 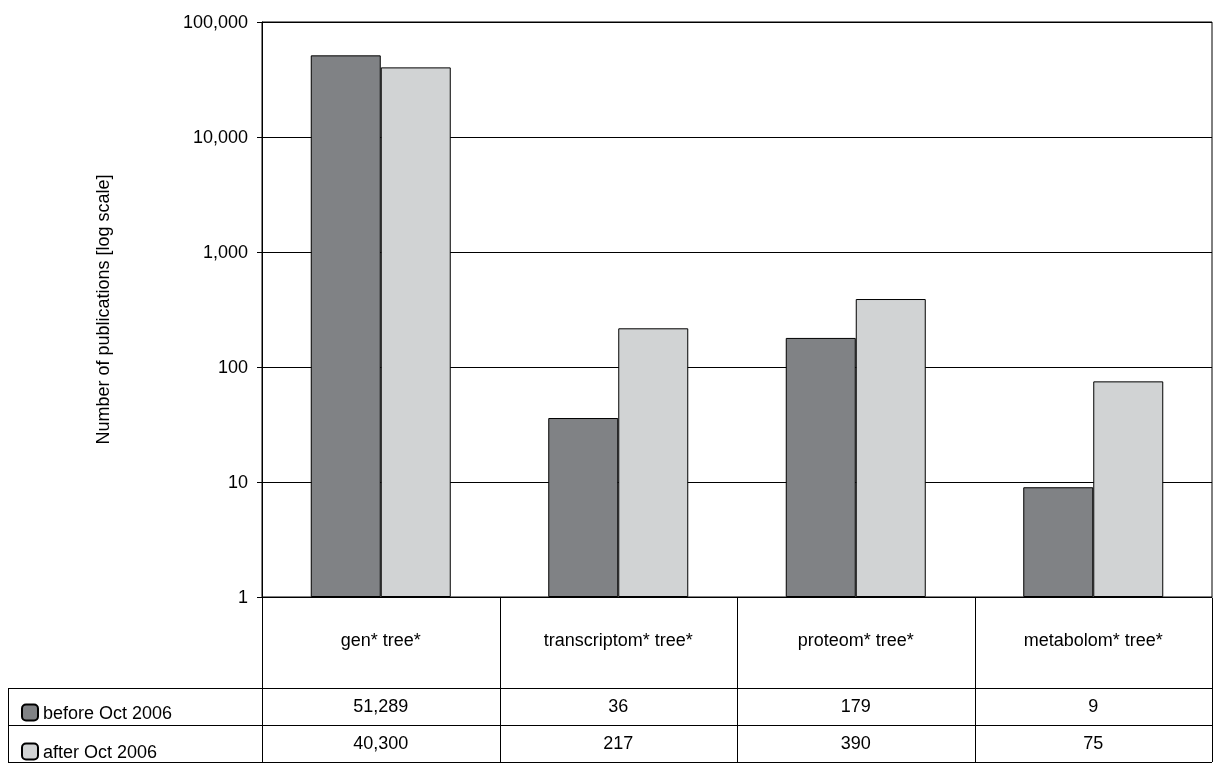 What do you see at coordinates (232, 367) in the screenshot?
I see `y-tick-label: 100` at bounding box center [232, 367].